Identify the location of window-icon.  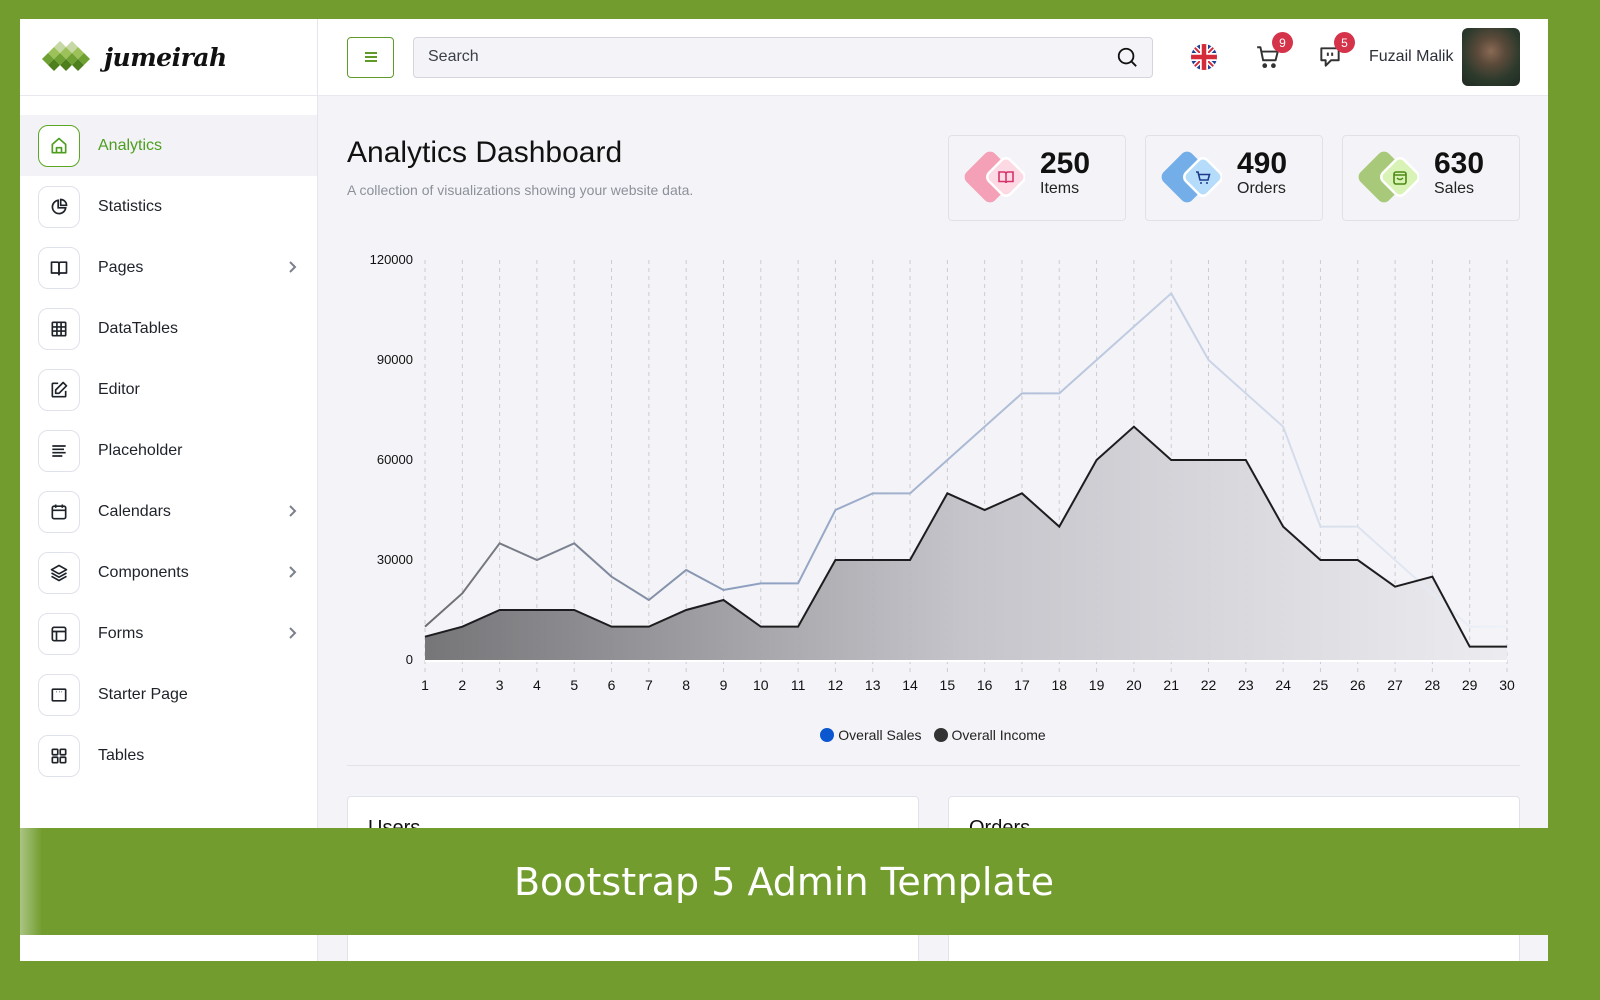
(59, 694).